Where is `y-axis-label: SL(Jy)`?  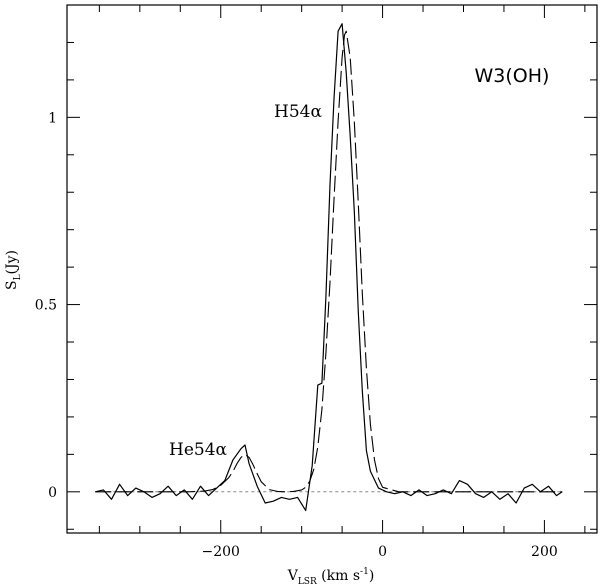
y-axis-label: SL(Jy) is located at coordinates (13, 270).